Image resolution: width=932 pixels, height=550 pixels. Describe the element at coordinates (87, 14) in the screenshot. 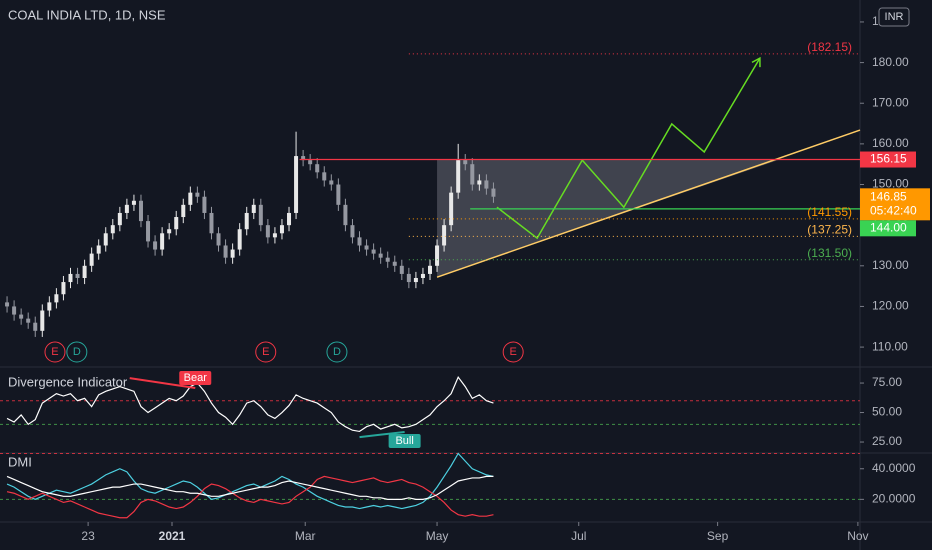

I see `chart-title: COAL INDIA LTD, 1D, NSE` at that location.